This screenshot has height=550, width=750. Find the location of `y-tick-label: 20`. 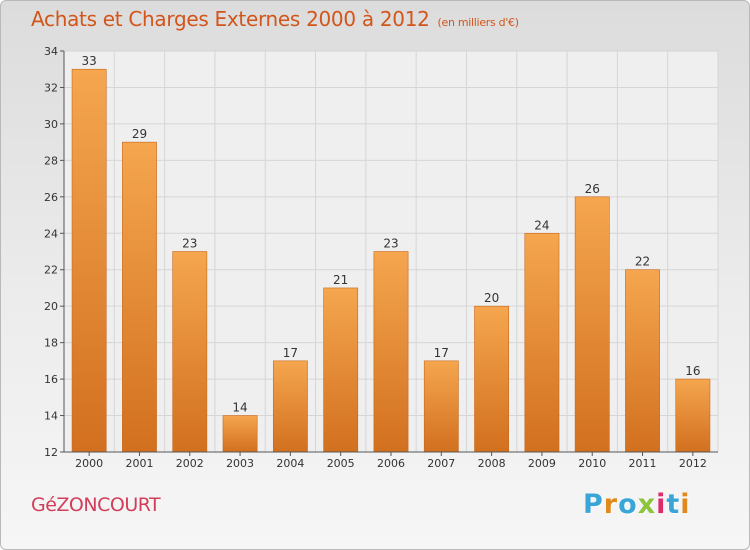

y-tick-label: 20 is located at coordinates (51, 306).